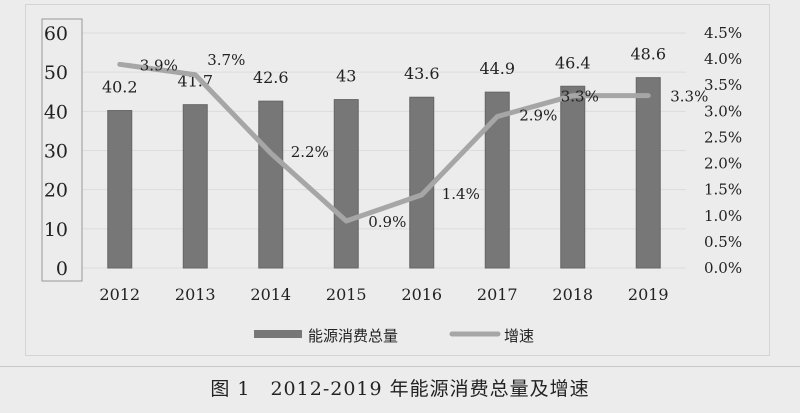 Image resolution: width=800 pixels, height=413 pixels. Describe the element at coordinates (56, 34) in the screenshot. I see `left-axis-tick-label: 60` at that location.